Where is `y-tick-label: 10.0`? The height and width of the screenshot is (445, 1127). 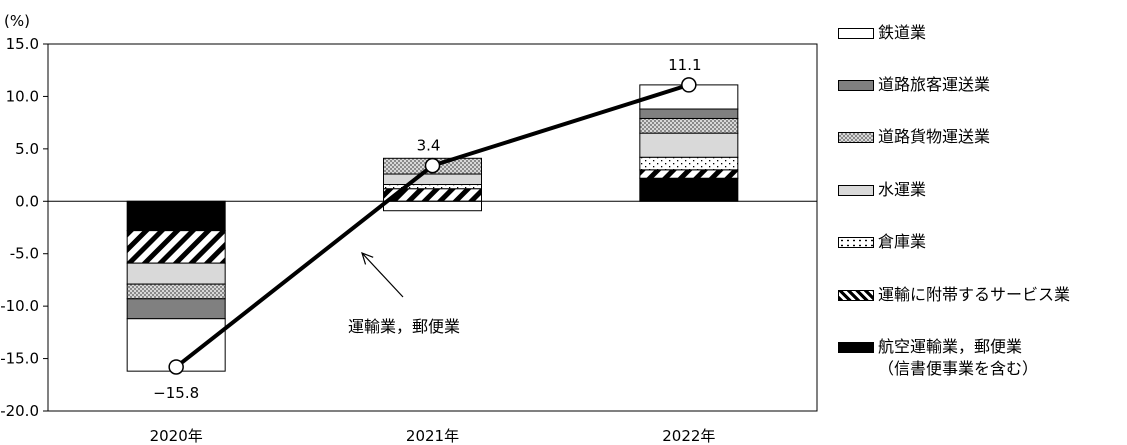
y-tick-label: 10.0 is located at coordinates (22, 96).